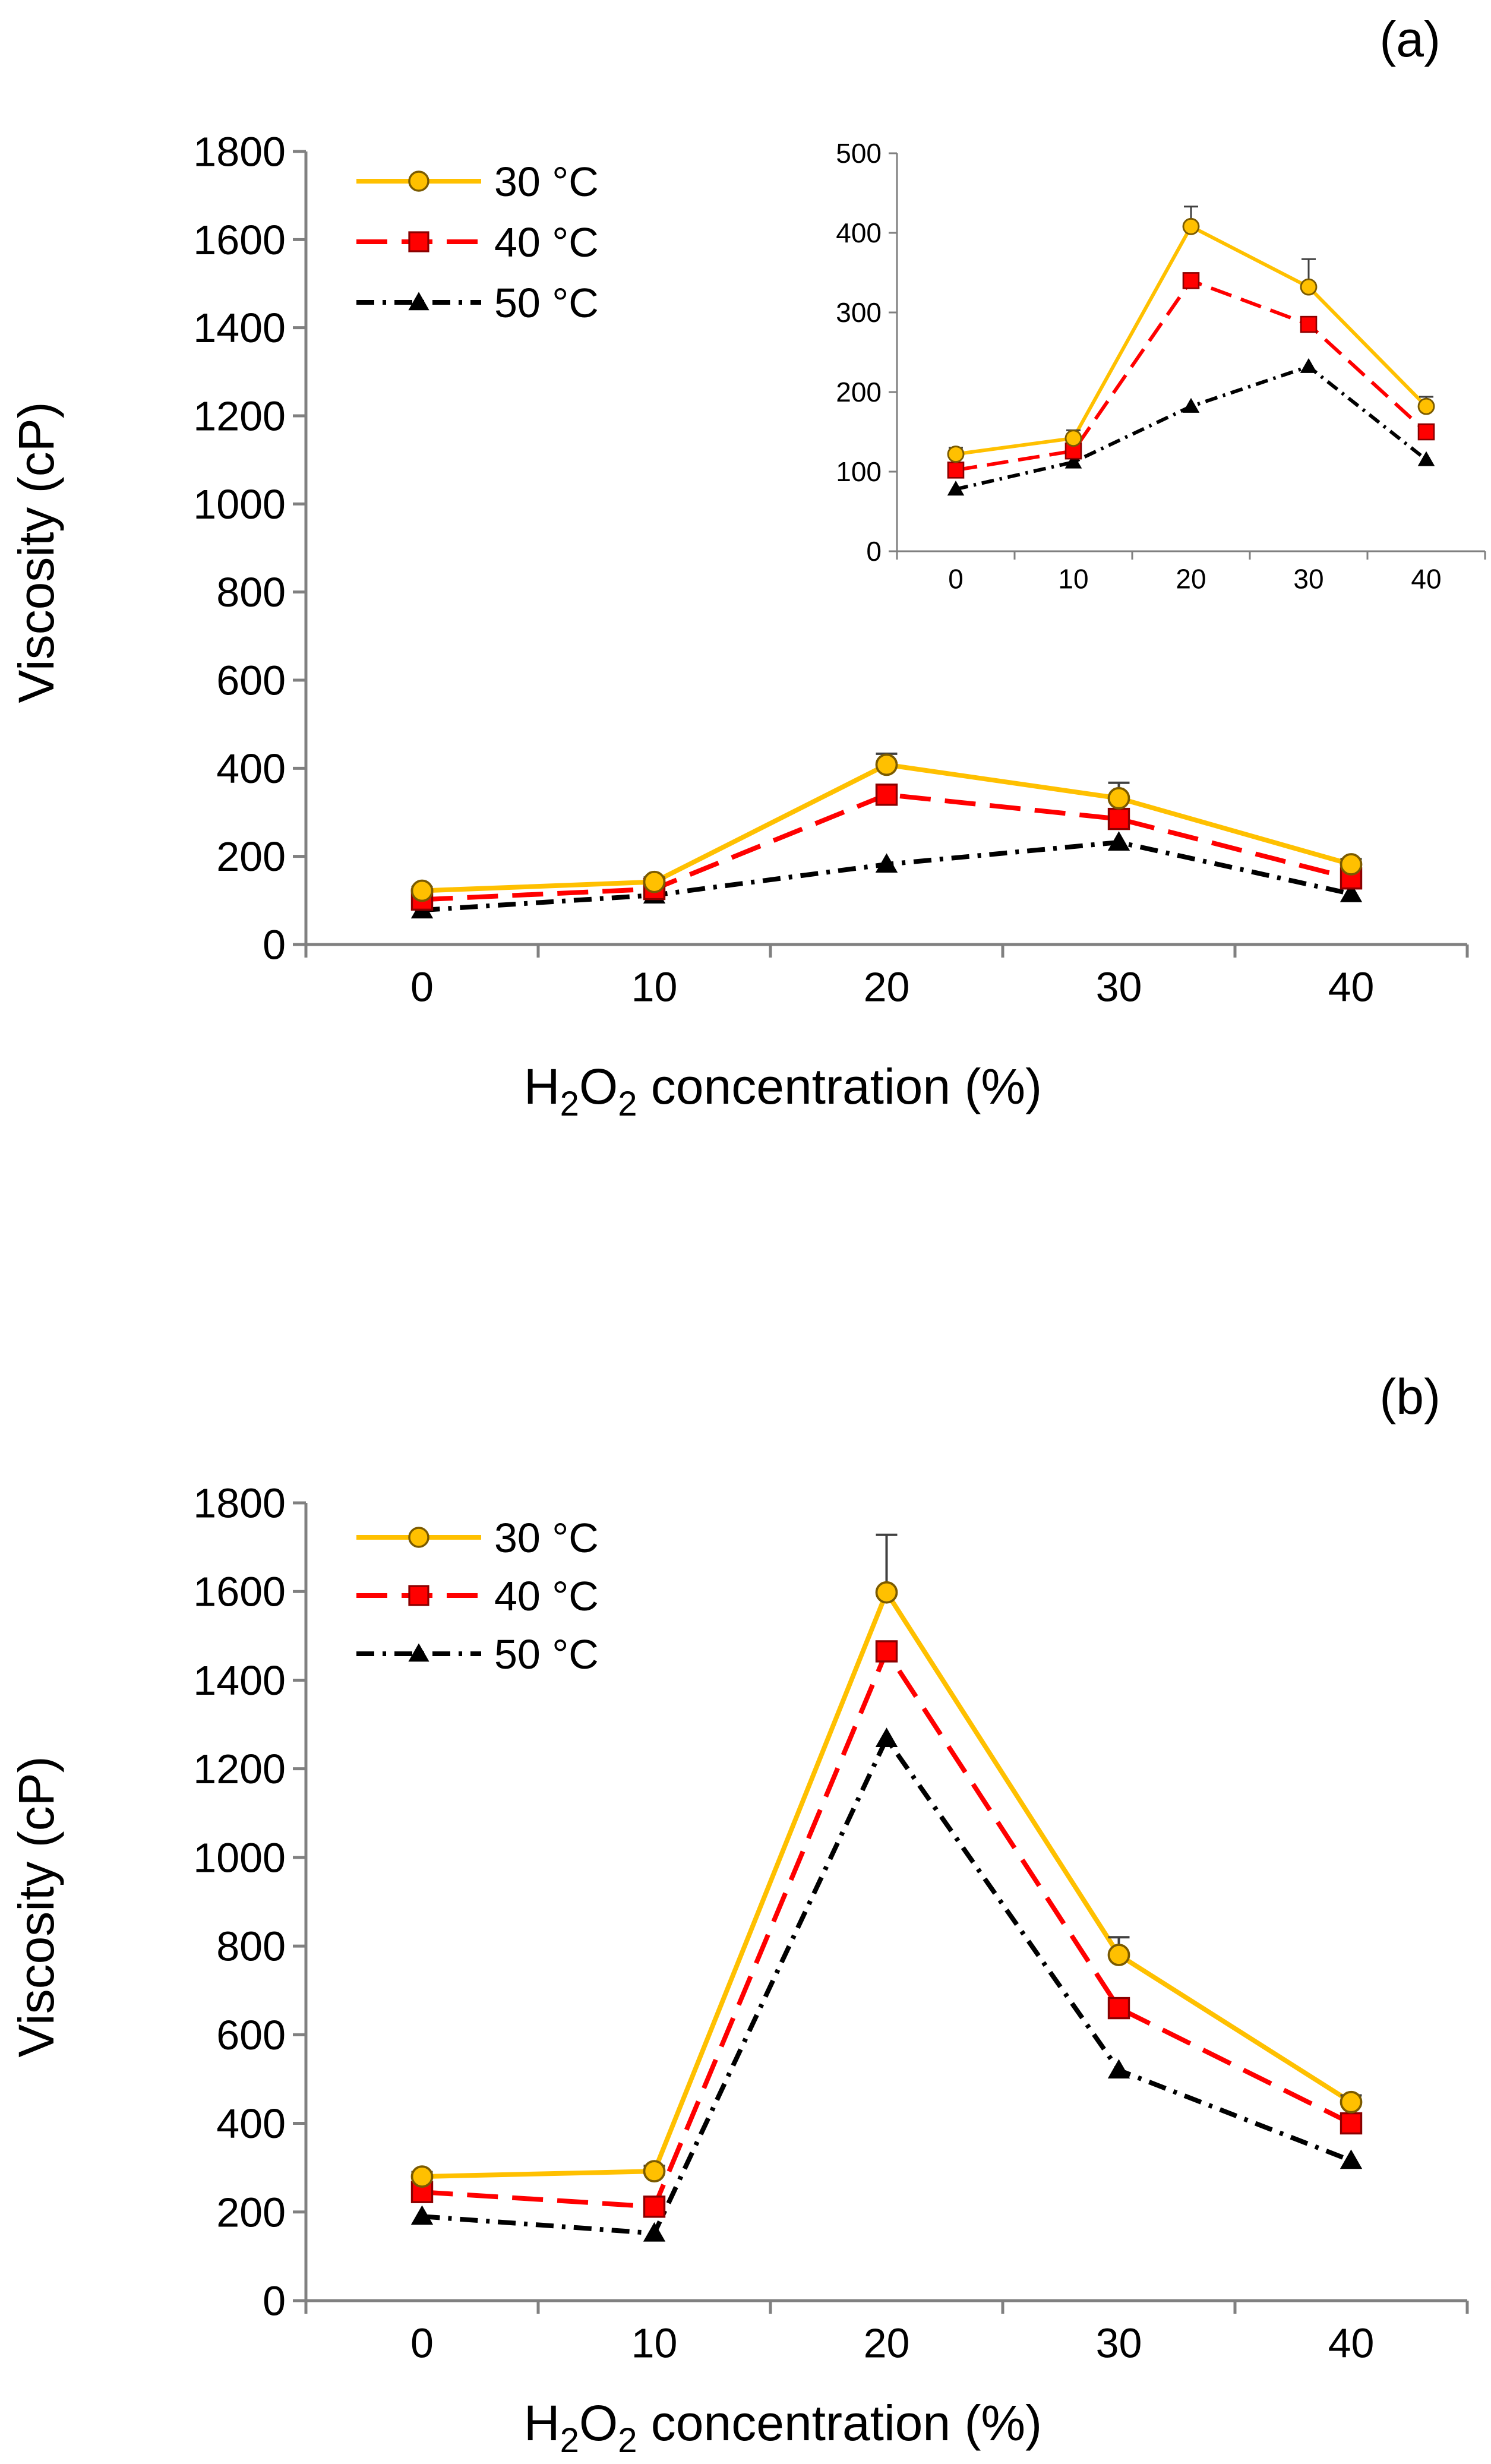 The width and height of the screenshot is (1491, 2464). I want to click on panel-a-y-tick-label: 800, so click(251, 592).